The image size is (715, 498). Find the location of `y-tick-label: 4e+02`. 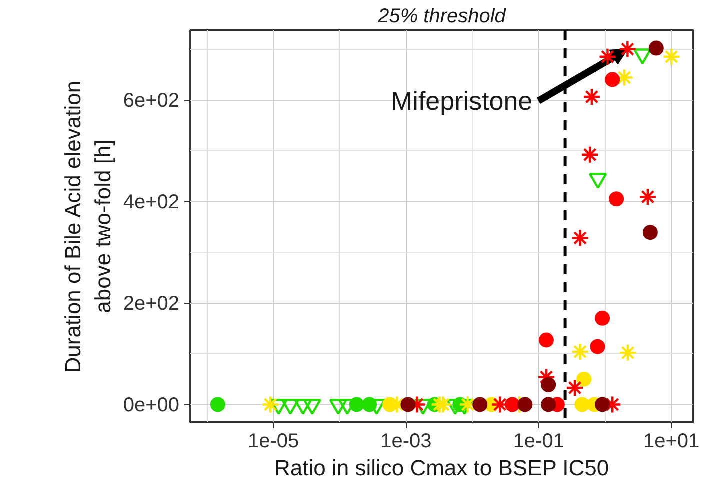

y-tick-label: 4e+02 is located at coordinates (151, 203).